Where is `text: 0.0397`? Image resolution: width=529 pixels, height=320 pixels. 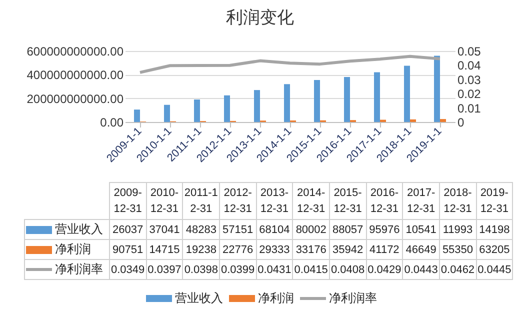
text: 0.0397 is located at coordinates (164, 270).